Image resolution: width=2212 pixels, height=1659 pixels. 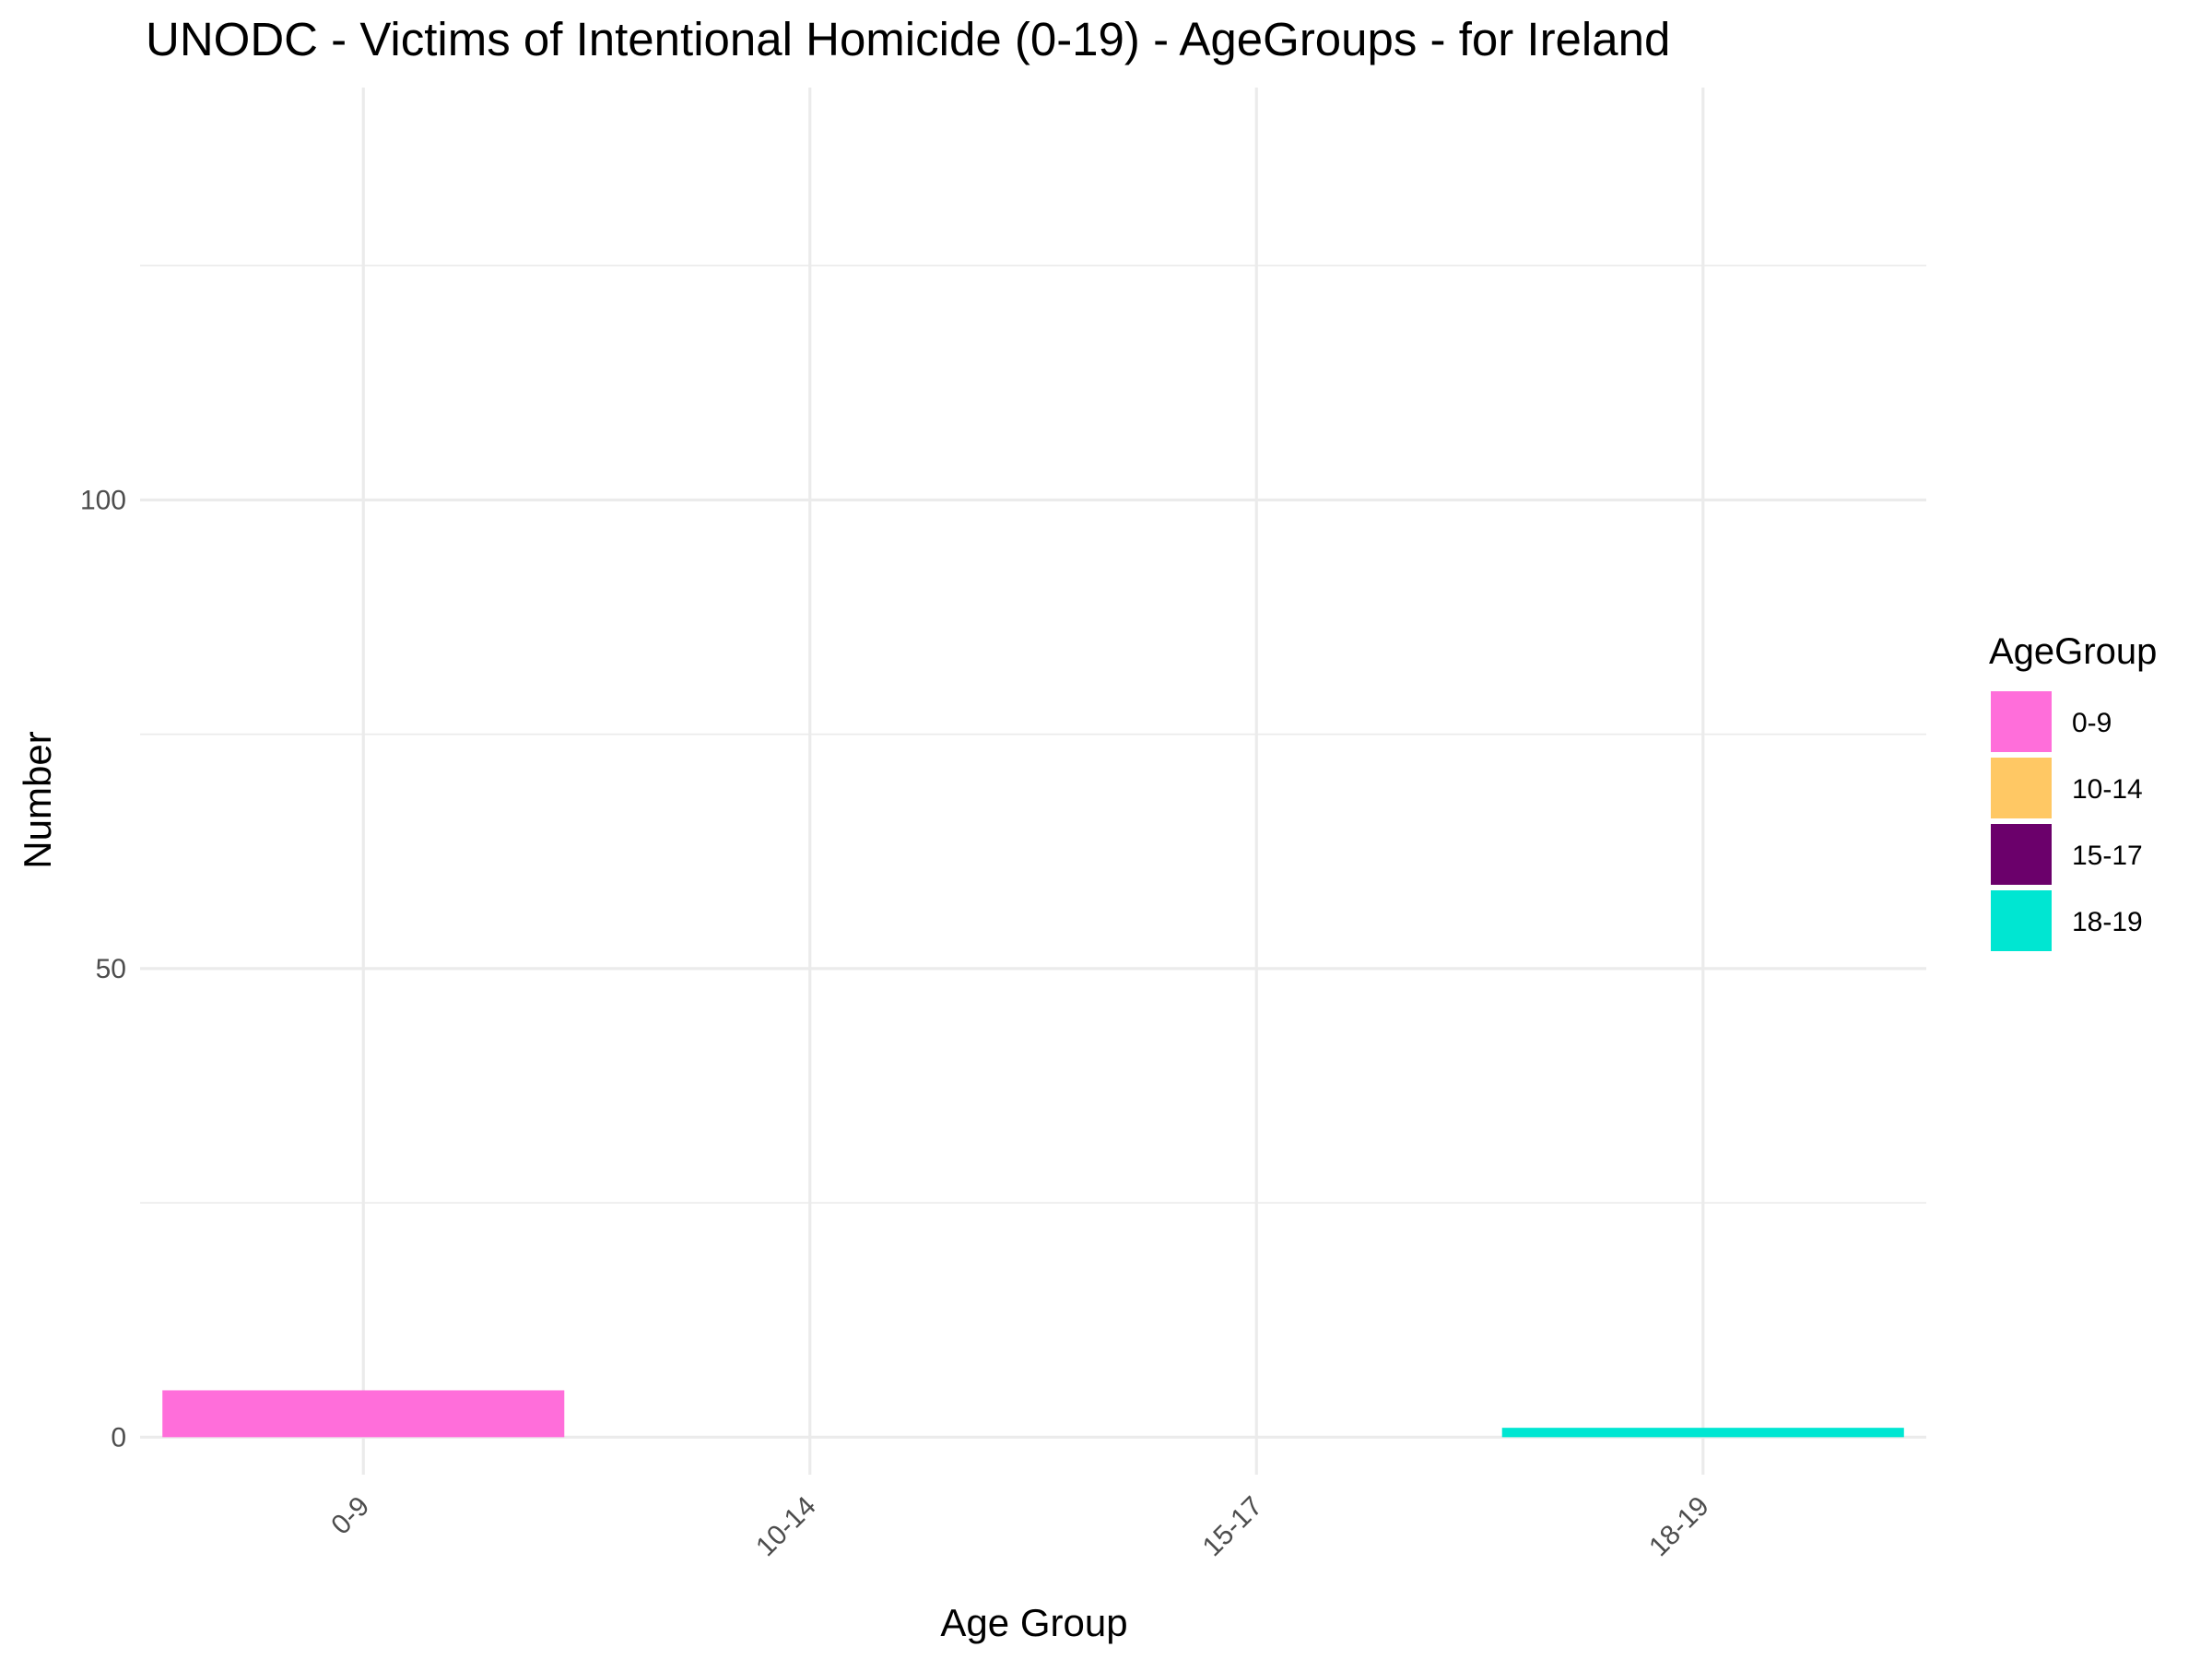 I want to click on x-axis-title: Age Group, so click(x=1033, y=1622).